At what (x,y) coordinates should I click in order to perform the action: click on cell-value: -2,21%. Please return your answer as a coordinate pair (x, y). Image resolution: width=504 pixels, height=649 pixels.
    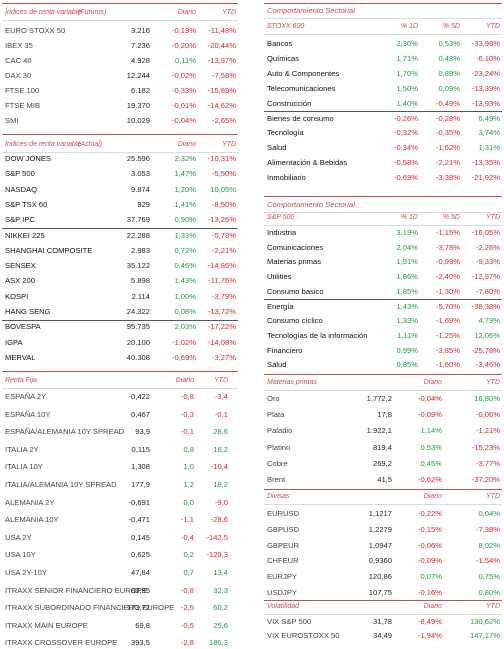
    Looking at the image, I should click on (223, 250).